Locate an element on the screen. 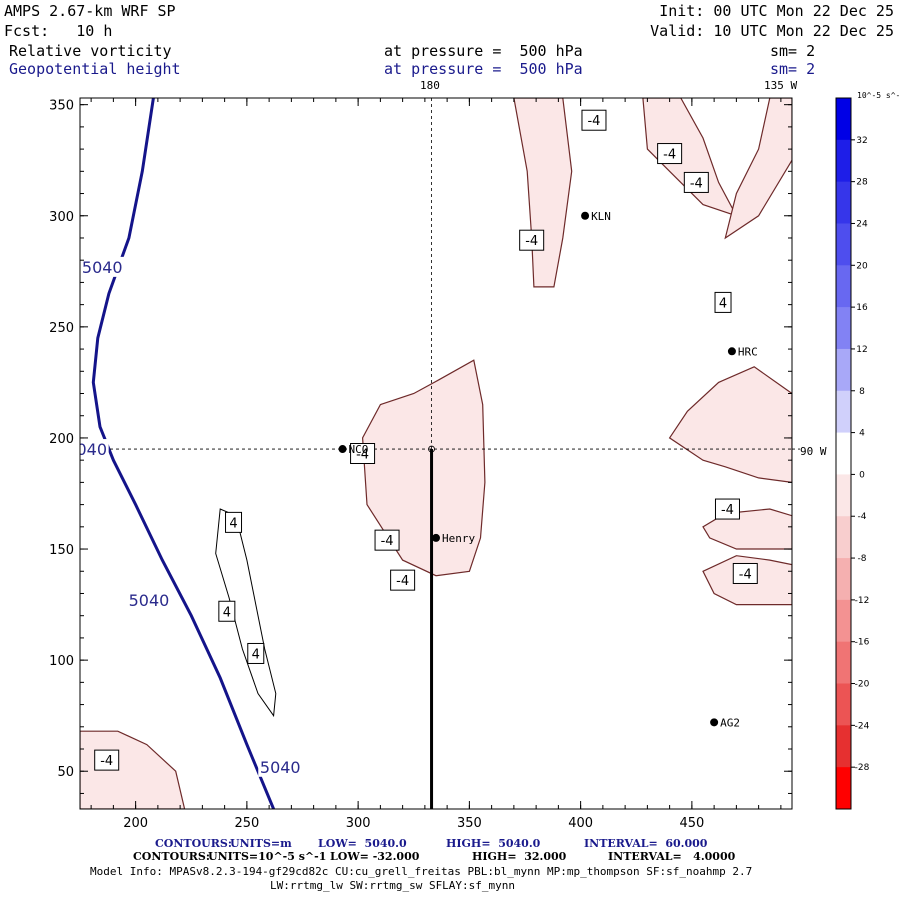  colorbar-tick-label: -24 is located at coordinates (862, 726).